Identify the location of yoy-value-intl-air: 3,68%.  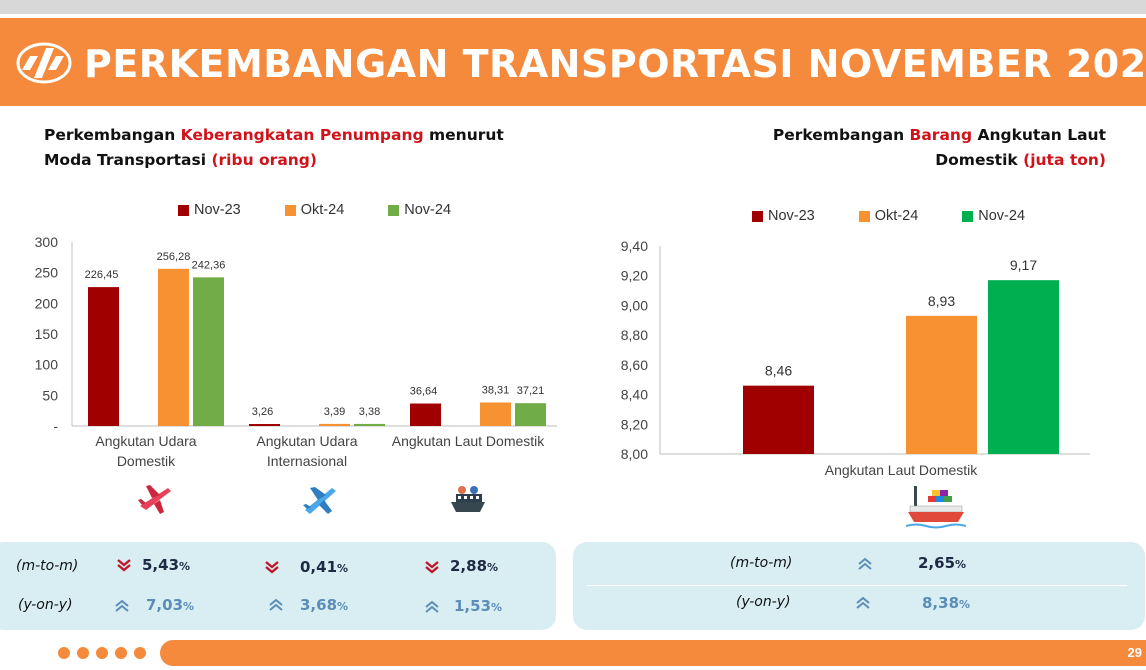
(324, 605).